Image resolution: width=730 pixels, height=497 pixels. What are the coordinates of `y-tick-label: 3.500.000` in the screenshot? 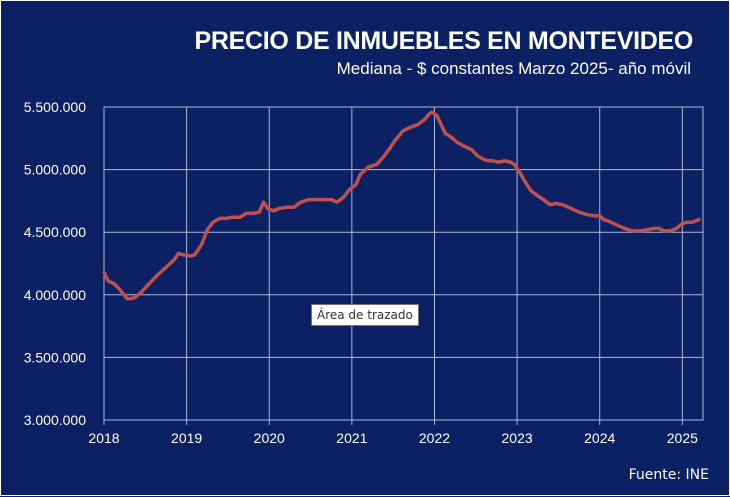 It's located at (55, 357).